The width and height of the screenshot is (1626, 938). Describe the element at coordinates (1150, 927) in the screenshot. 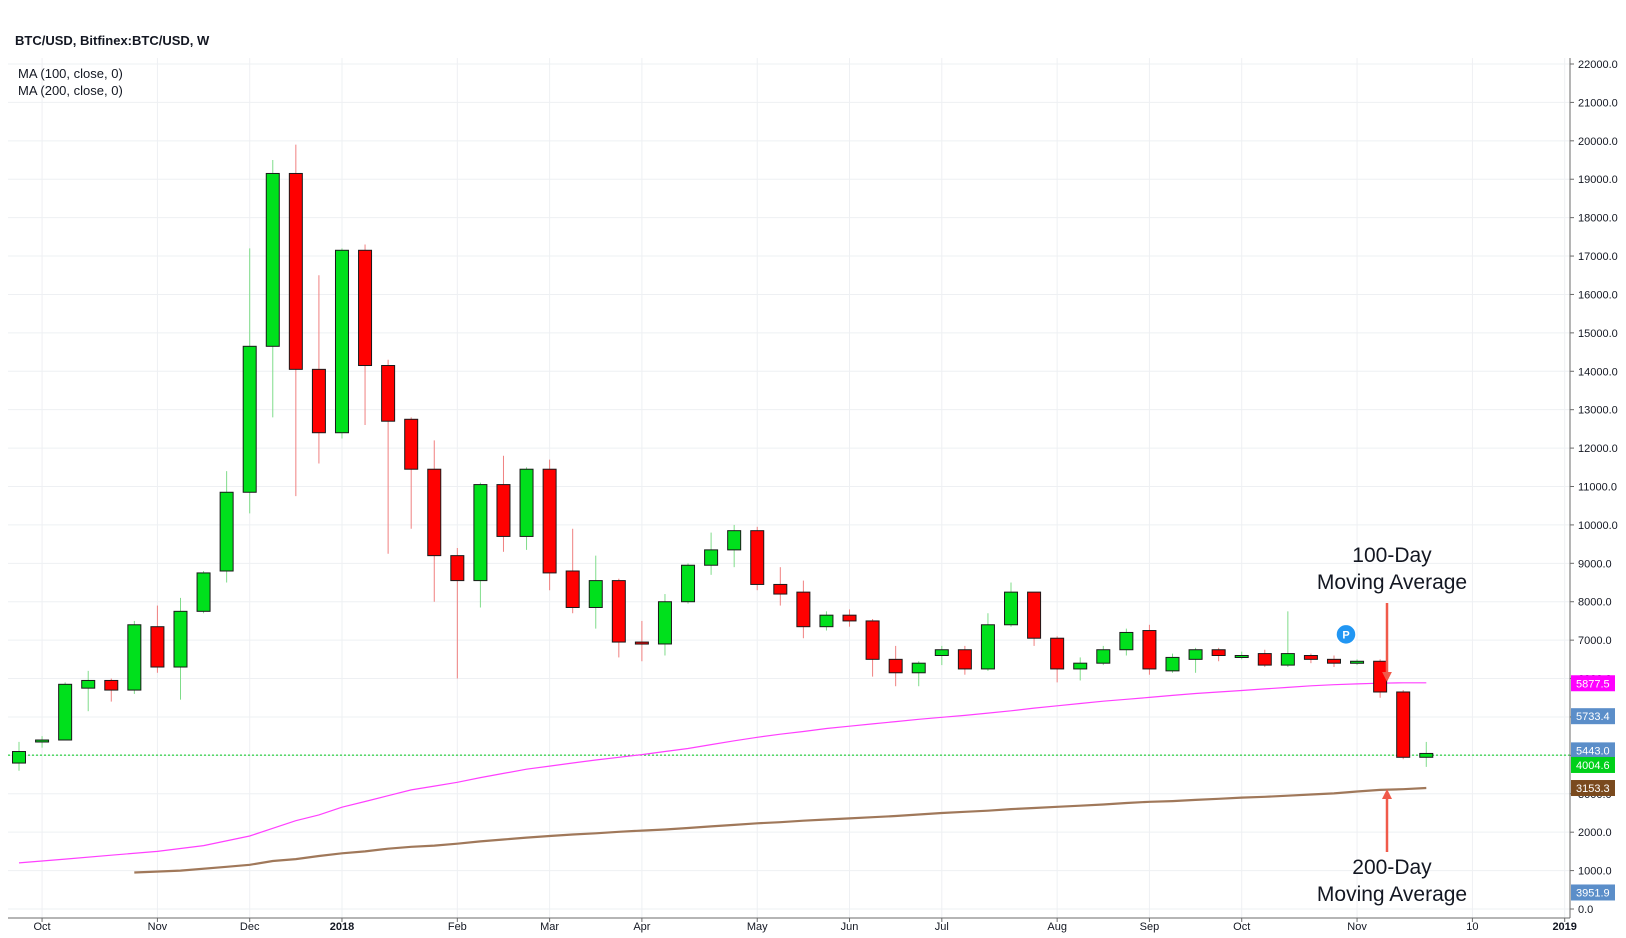

I see `time-tick-label: Sep` at that location.